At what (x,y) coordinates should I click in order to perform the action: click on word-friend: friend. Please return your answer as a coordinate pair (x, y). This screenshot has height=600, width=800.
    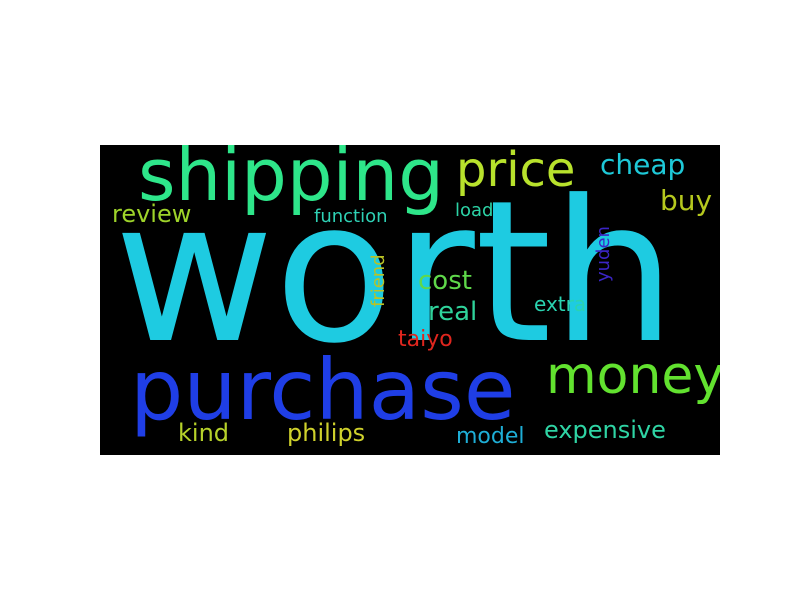
    Looking at the image, I should click on (378, 280).